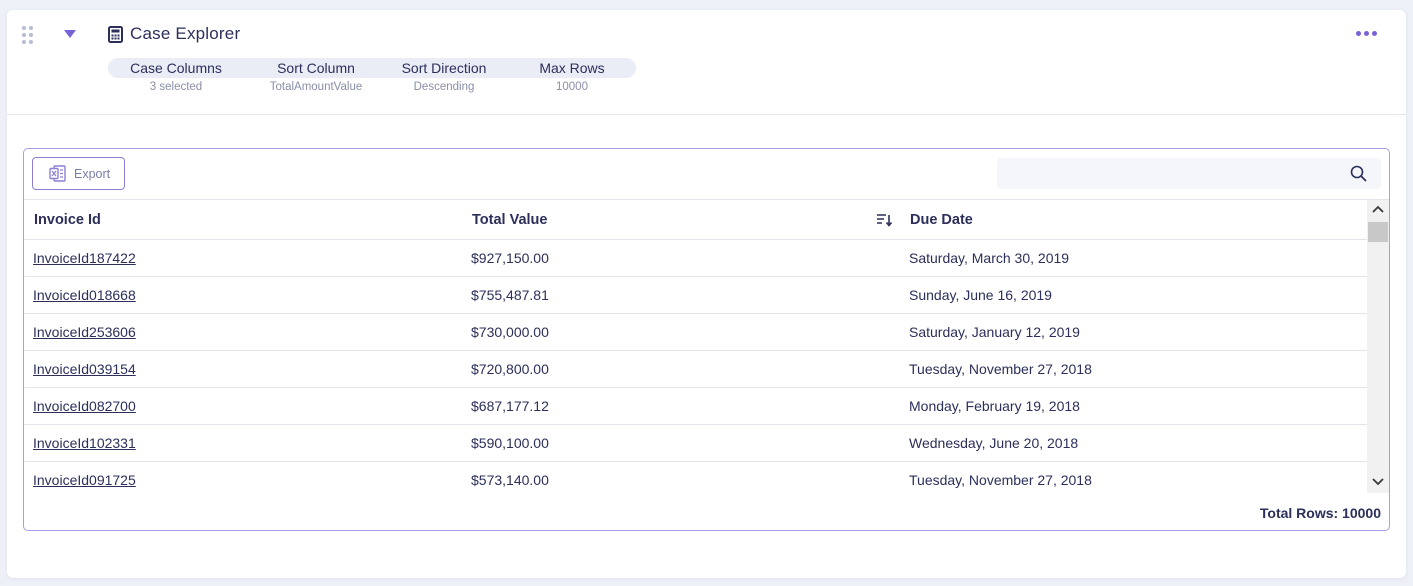 The height and width of the screenshot is (586, 1413). I want to click on setting-value: Descending, so click(444, 87).